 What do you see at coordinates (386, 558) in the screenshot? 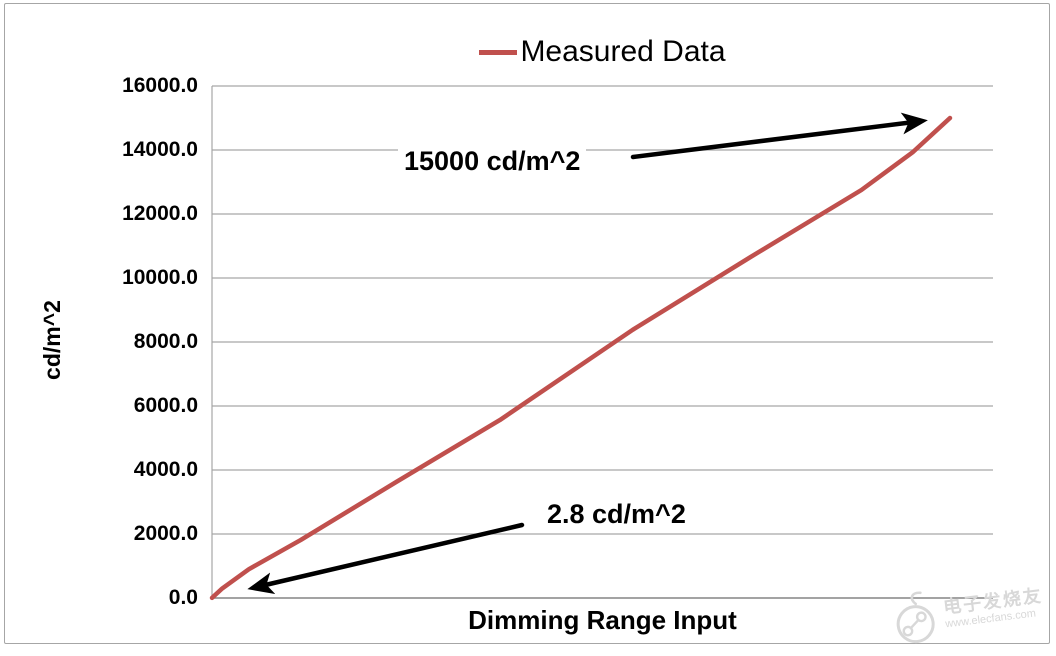
I see `annotation-arrow-min` at bounding box center [386, 558].